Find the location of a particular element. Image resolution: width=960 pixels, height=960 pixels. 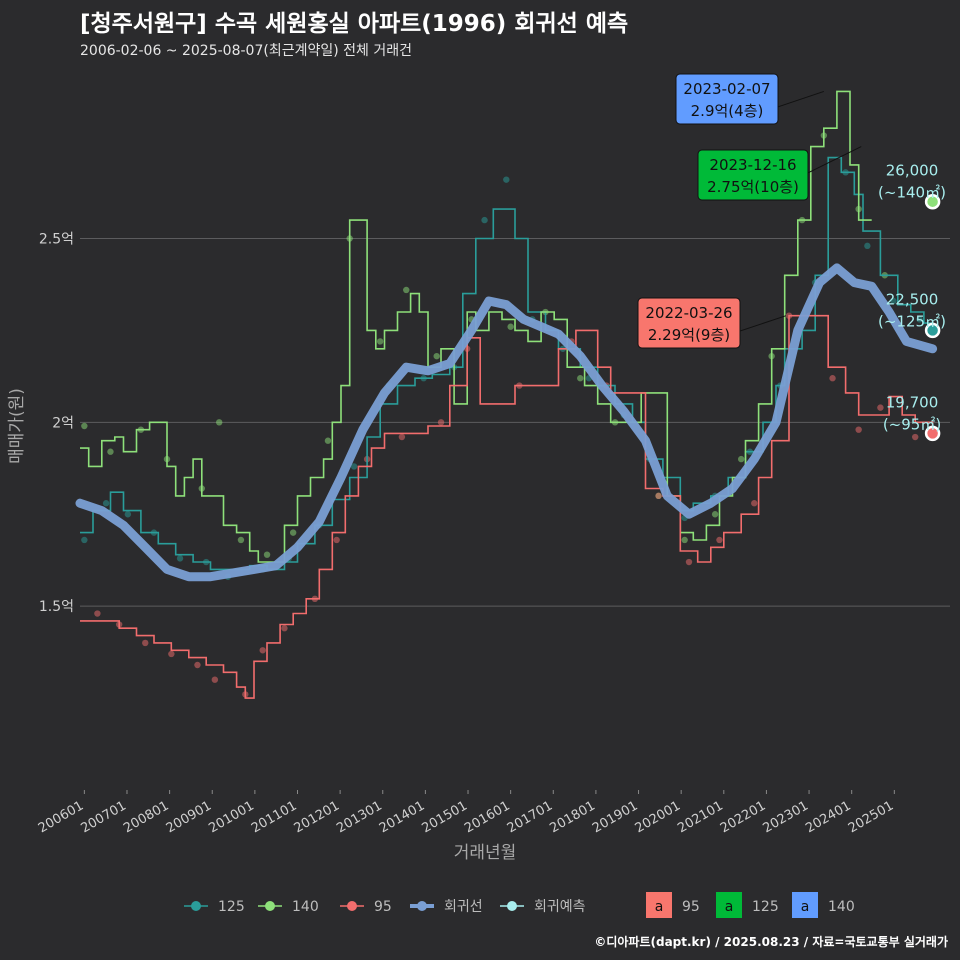

y-axis-title: 매매가(원) is located at coordinates (17, 426).